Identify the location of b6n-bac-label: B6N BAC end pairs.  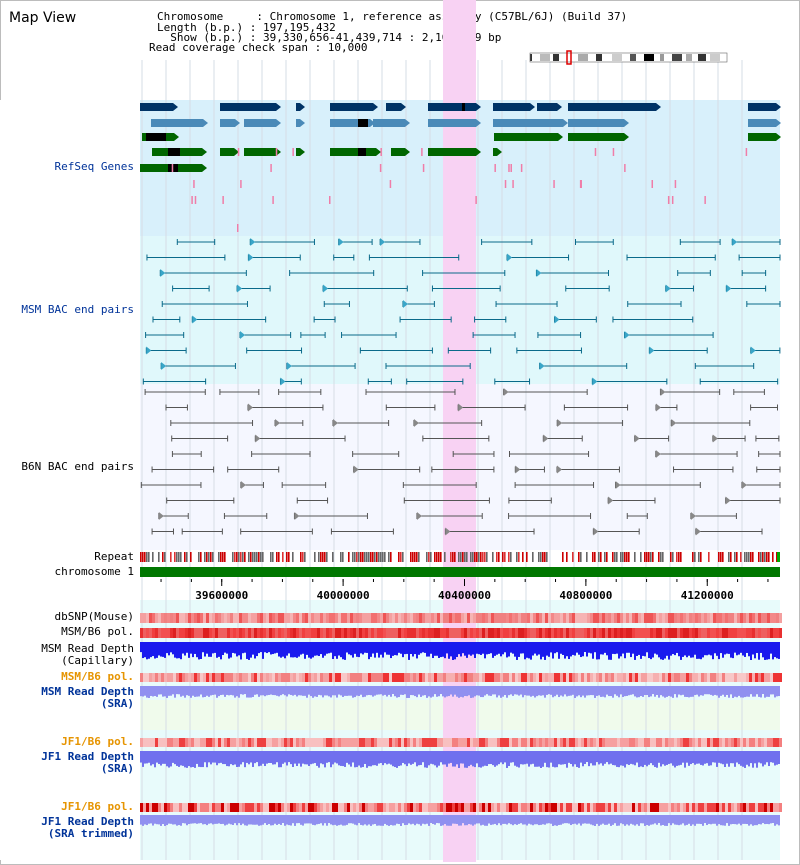
(77, 466).